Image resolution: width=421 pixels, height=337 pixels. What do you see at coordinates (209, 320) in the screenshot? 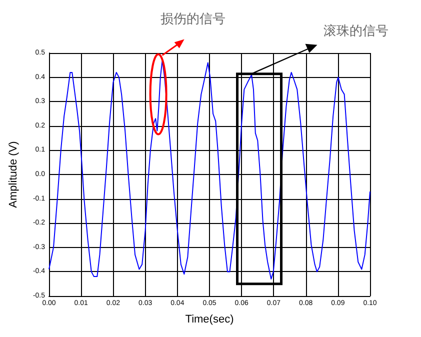
I see `x-axis-title: Time(sec)` at bounding box center [209, 320].